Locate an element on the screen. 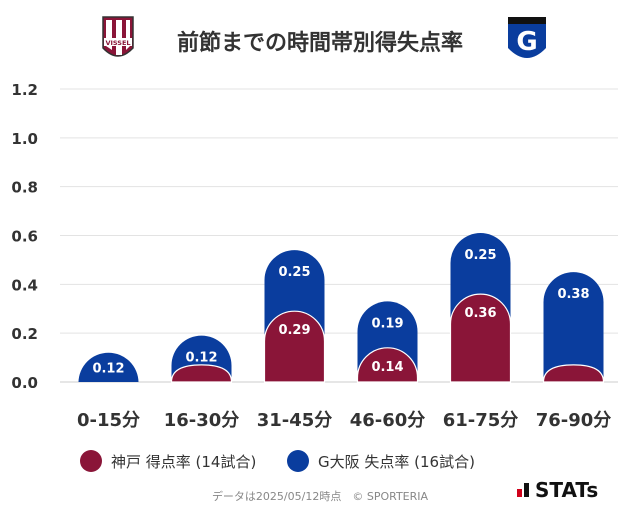  gamba-logo-text: G is located at coordinates (526, 42).